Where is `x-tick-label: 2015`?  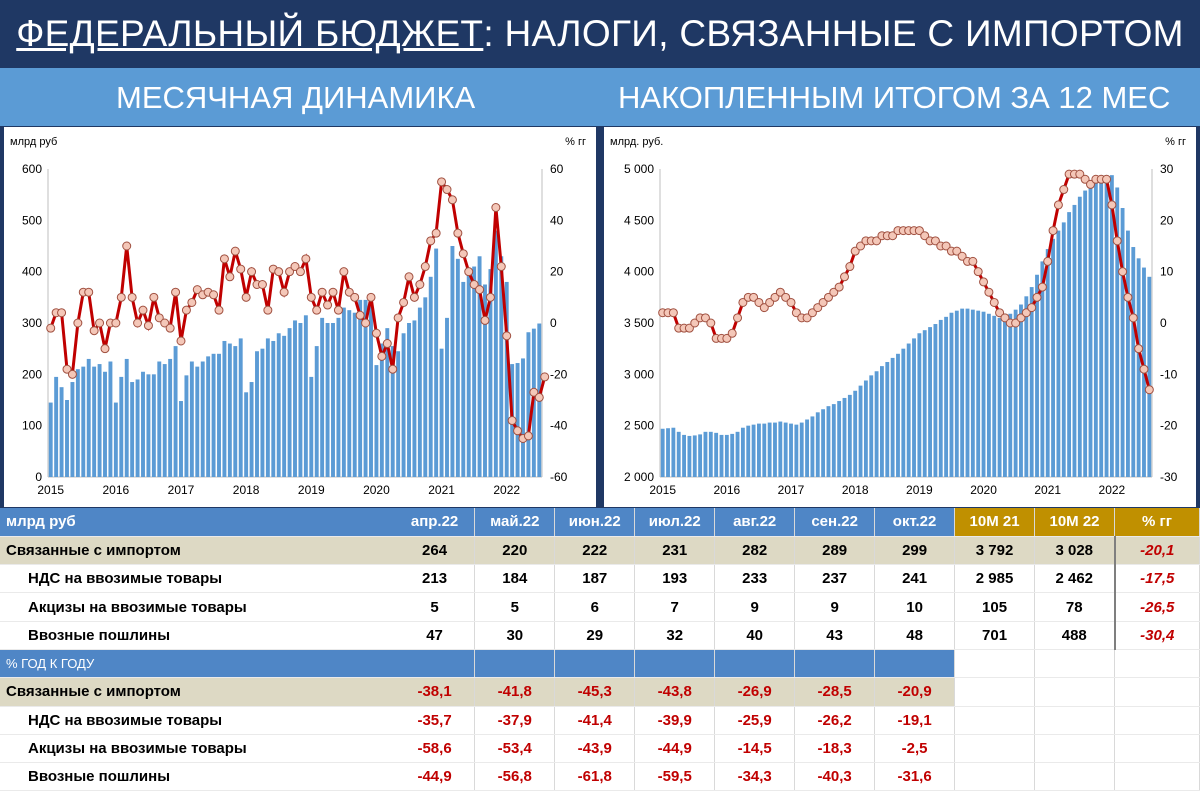
x-tick-label: 2015 is located at coordinates (50, 490).